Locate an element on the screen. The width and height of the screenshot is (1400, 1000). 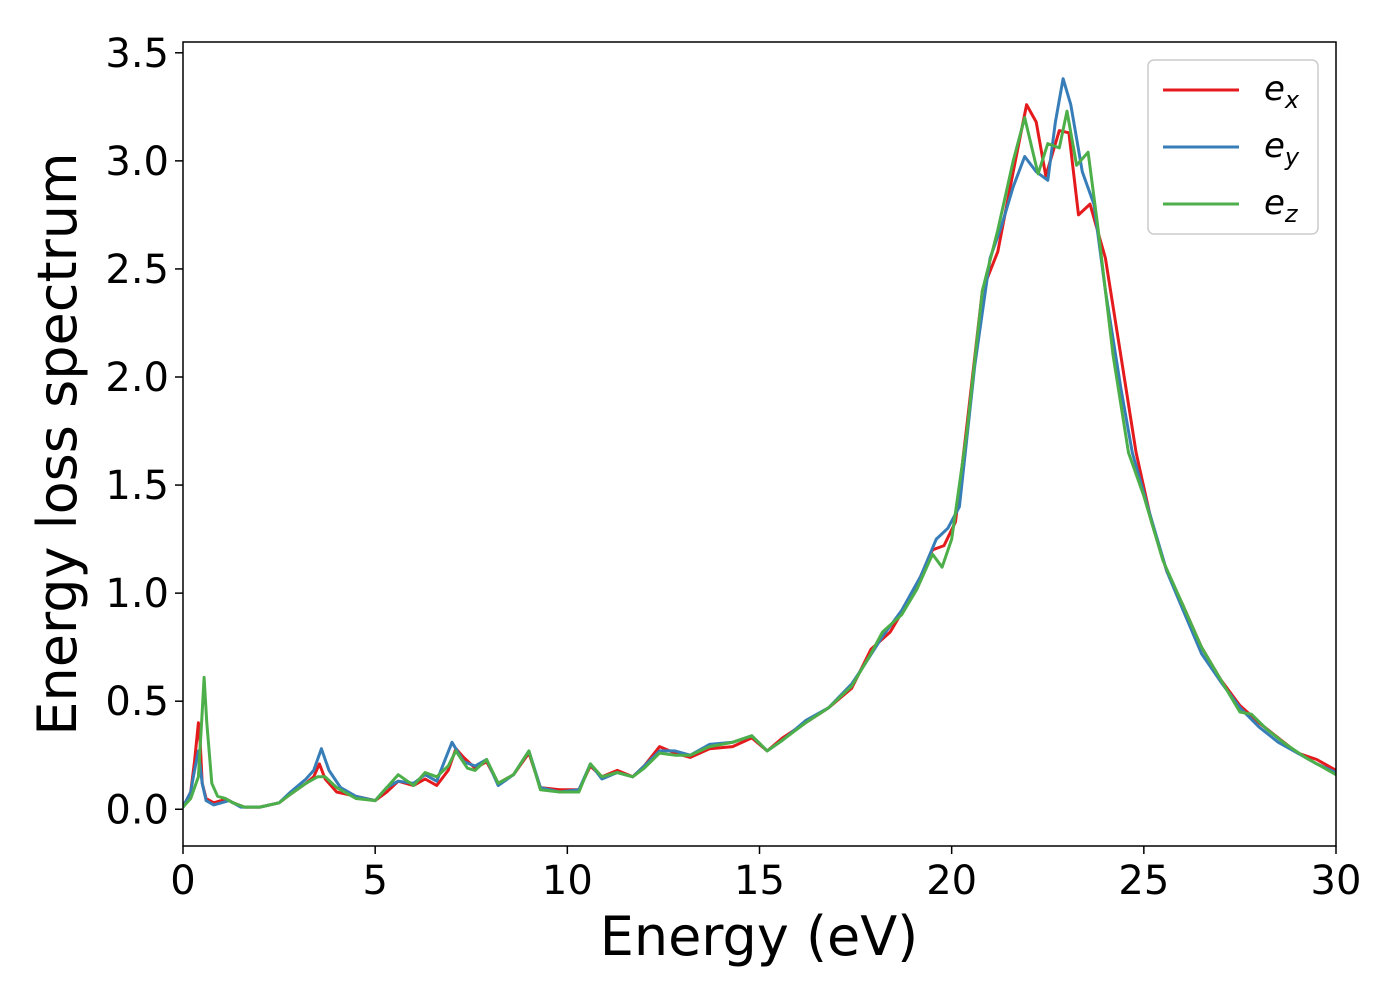
x-tick-label: 5 is located at coordinates (374, 881).